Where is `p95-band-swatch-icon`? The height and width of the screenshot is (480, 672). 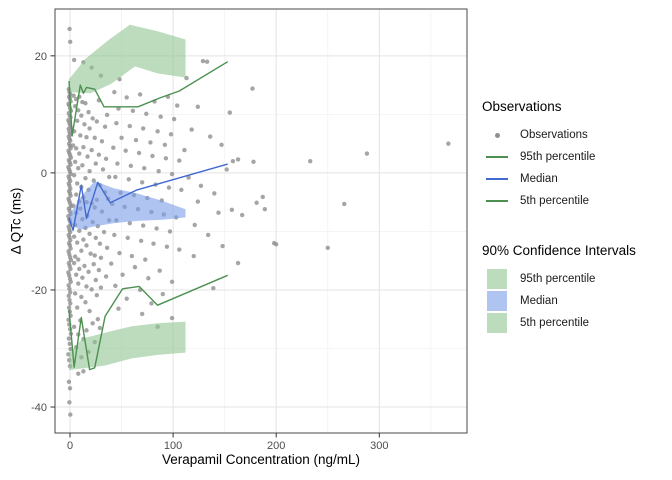
p95-band-swatch-icon is located at coordinates (497, 279).